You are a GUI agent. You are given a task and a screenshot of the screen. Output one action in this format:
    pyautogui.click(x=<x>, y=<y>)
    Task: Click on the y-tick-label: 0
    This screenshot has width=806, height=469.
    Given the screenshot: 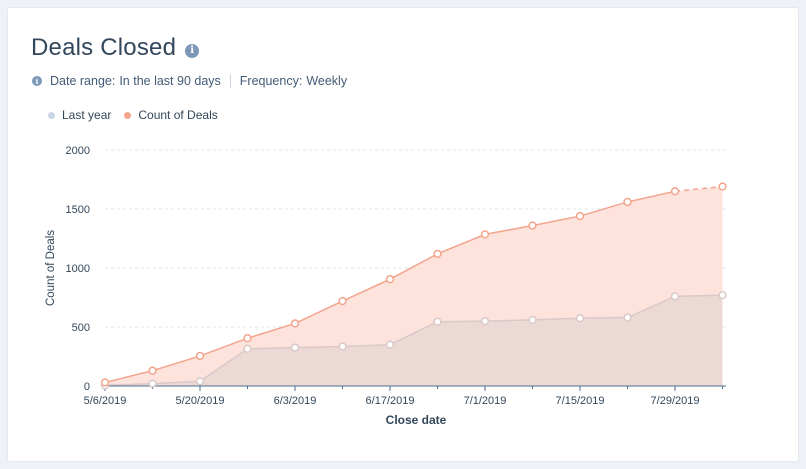 What is the action you would take?
    pyautogui.click(x=87, y=387)
    